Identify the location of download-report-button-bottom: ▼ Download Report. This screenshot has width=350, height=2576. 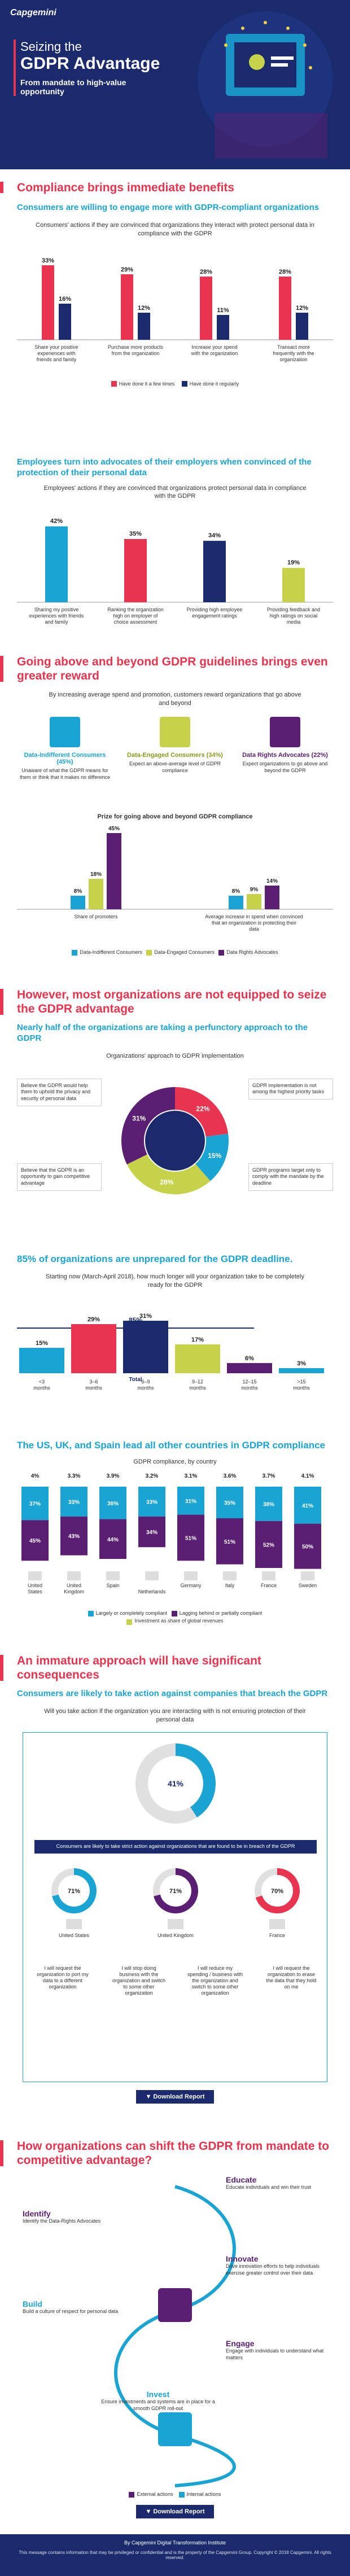
(175, 2512).